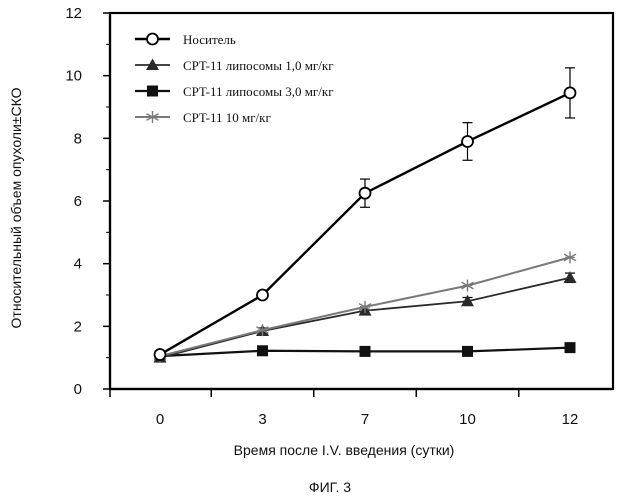  Describe the element at coordinates (78, 138) in the screenshot. I see `y-tick-label-8: 8` at that location.